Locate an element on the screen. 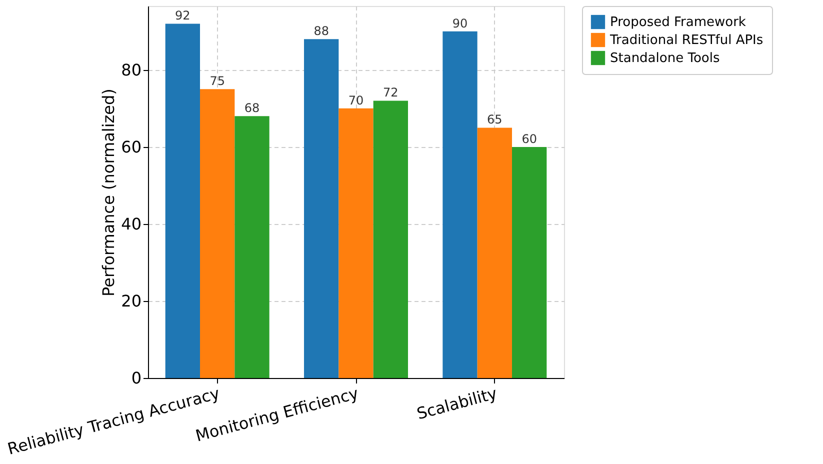  data-label: 72 is located at coordinates (390, 93).